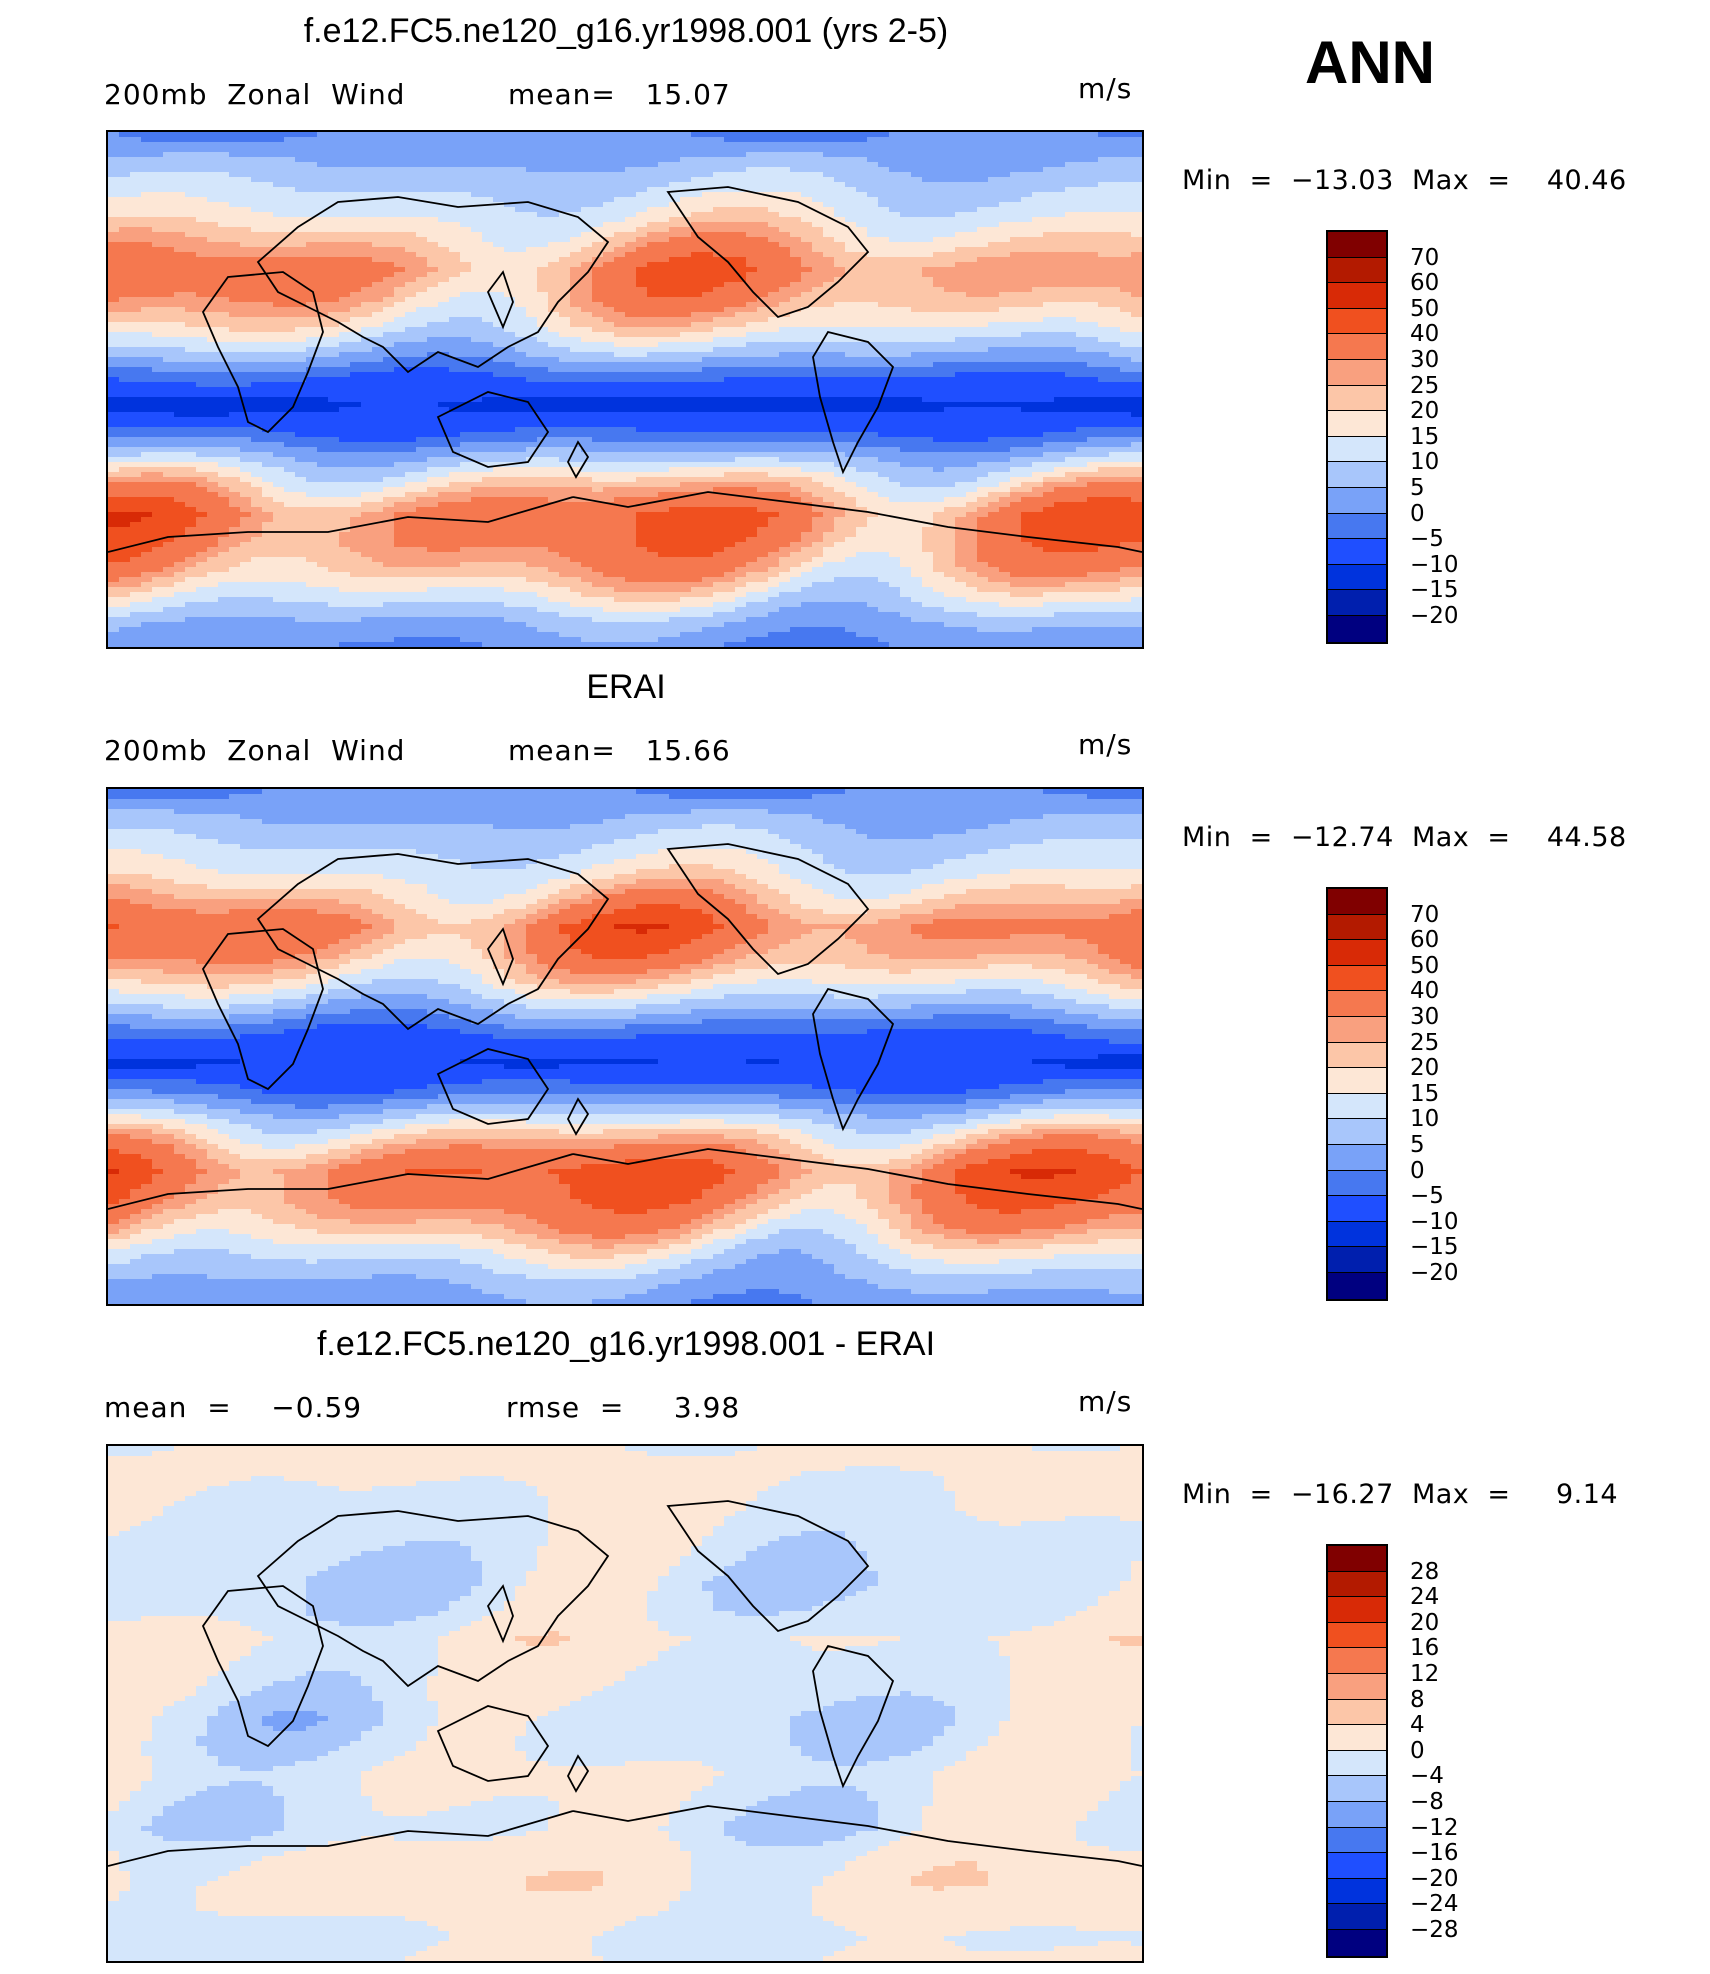 The image size is (1710, 1974). What do you see at coordinates (1424, 1674) in the screenshot?
I see `colorbar-level-label: 12` at bounding box center [1424, 1674].